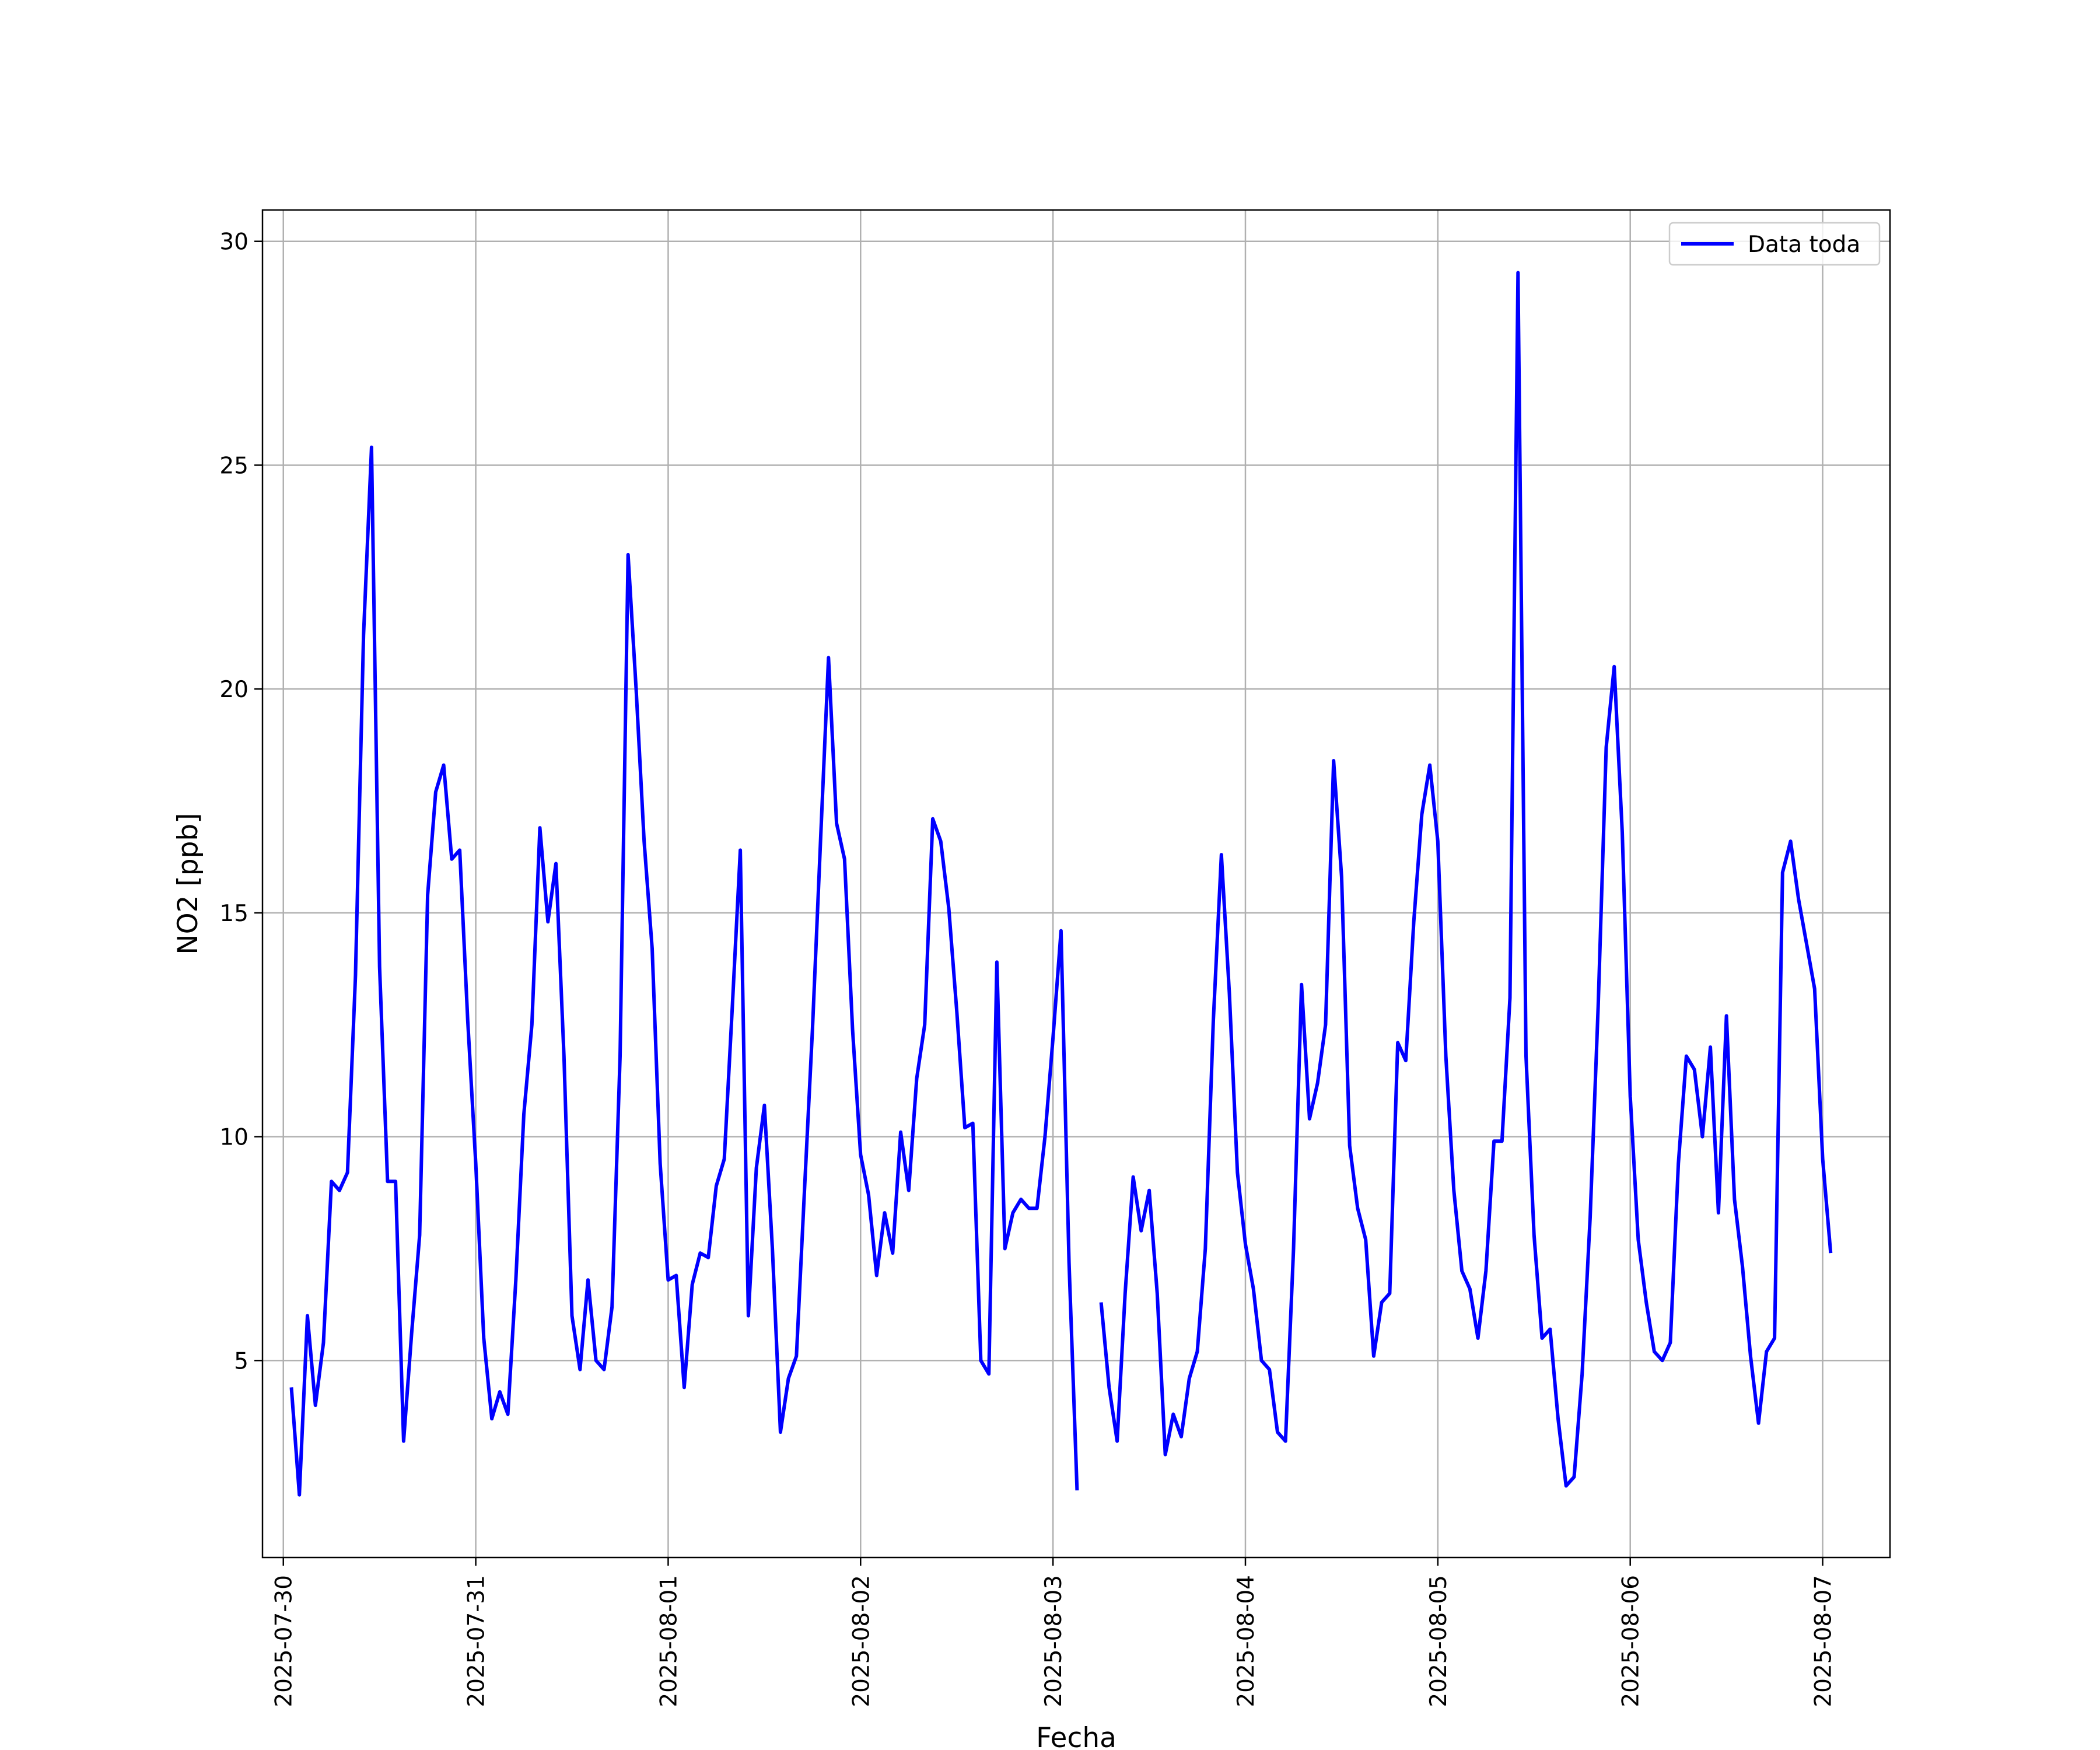  What do you see at coordinates (1439, 1641) in the screenshot?
I see `x-tick-label: 2025-08-05` at bounding box center [1439, 1641].